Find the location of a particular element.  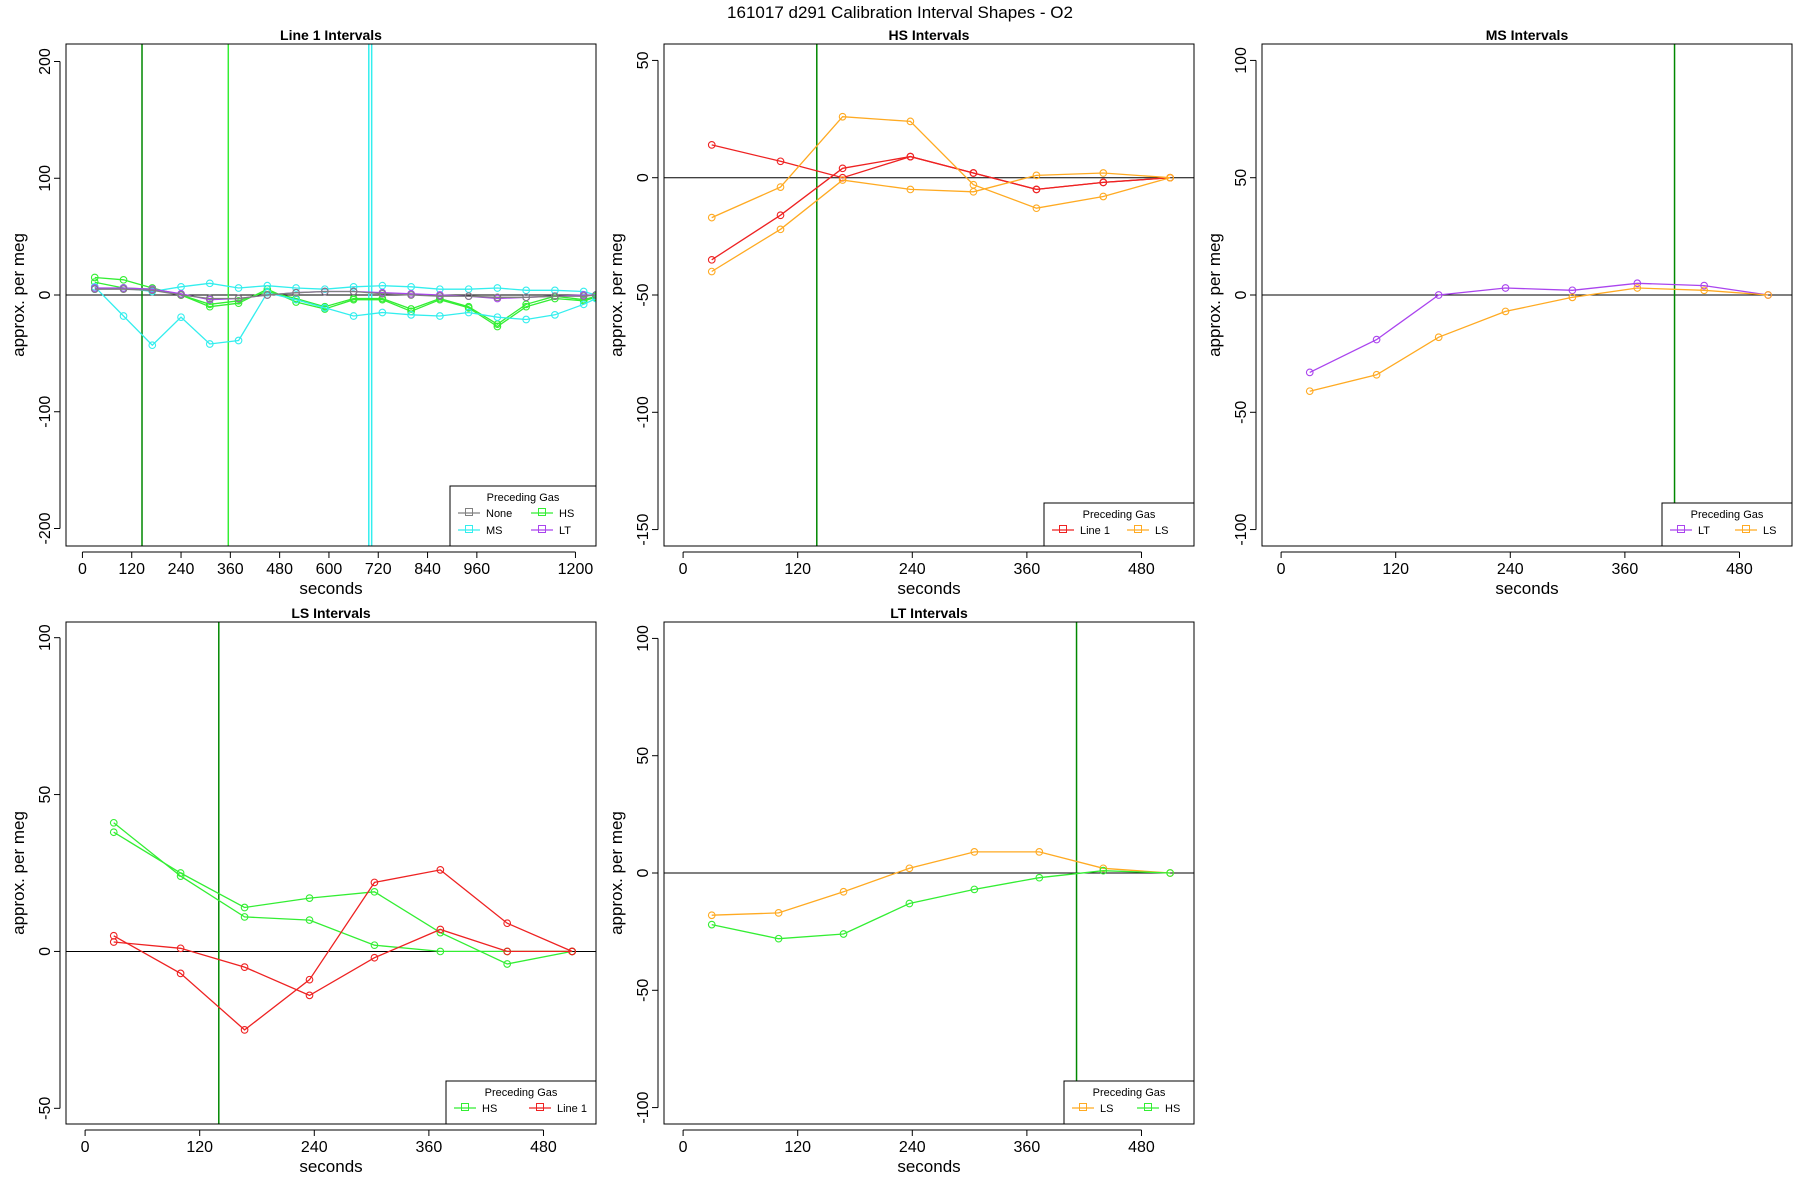

legend: Preceding Gas LT LS is located at coordinates (1727, 524).